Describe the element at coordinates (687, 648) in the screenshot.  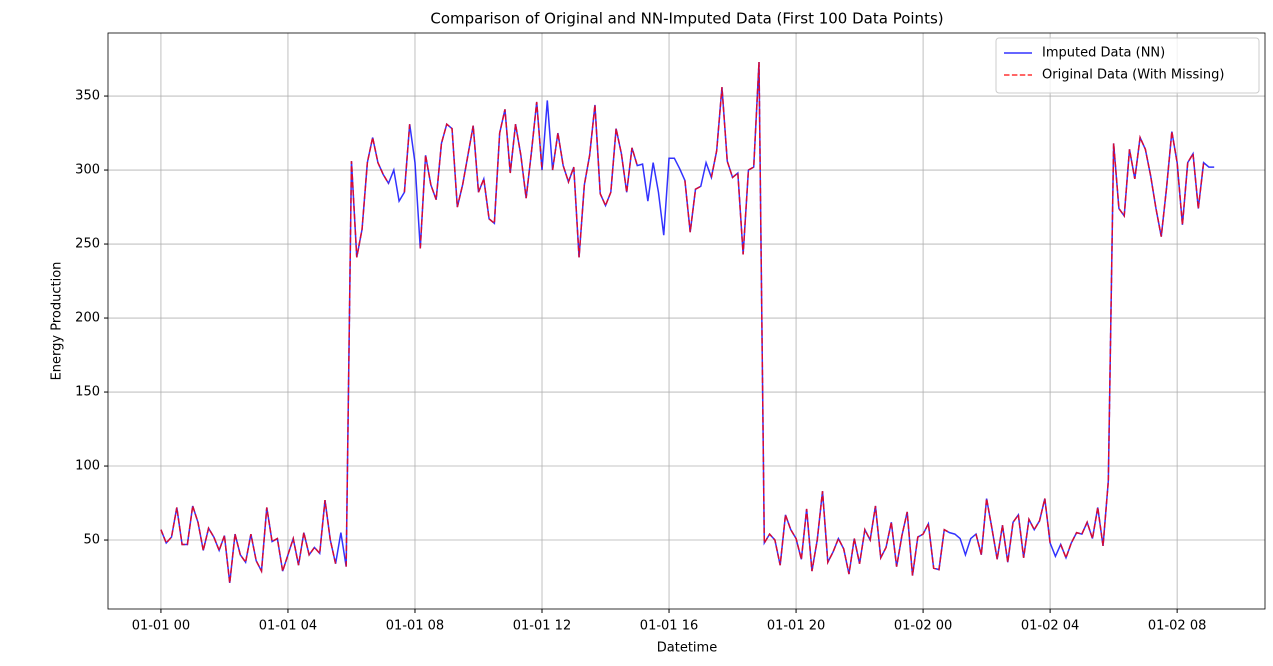
I see `x-axis-label: Datetime` at that location.